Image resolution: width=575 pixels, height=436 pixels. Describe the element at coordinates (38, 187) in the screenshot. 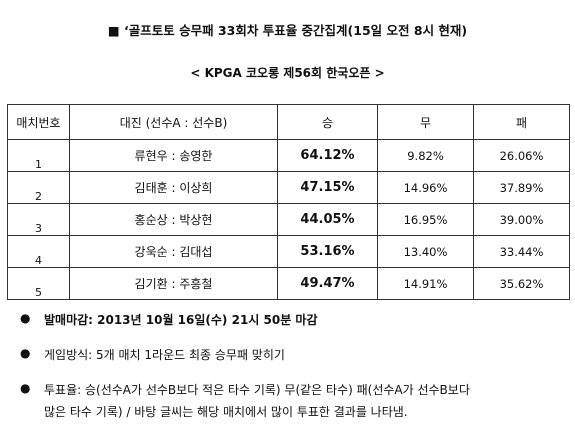

I see `match-number: 2` at that location.